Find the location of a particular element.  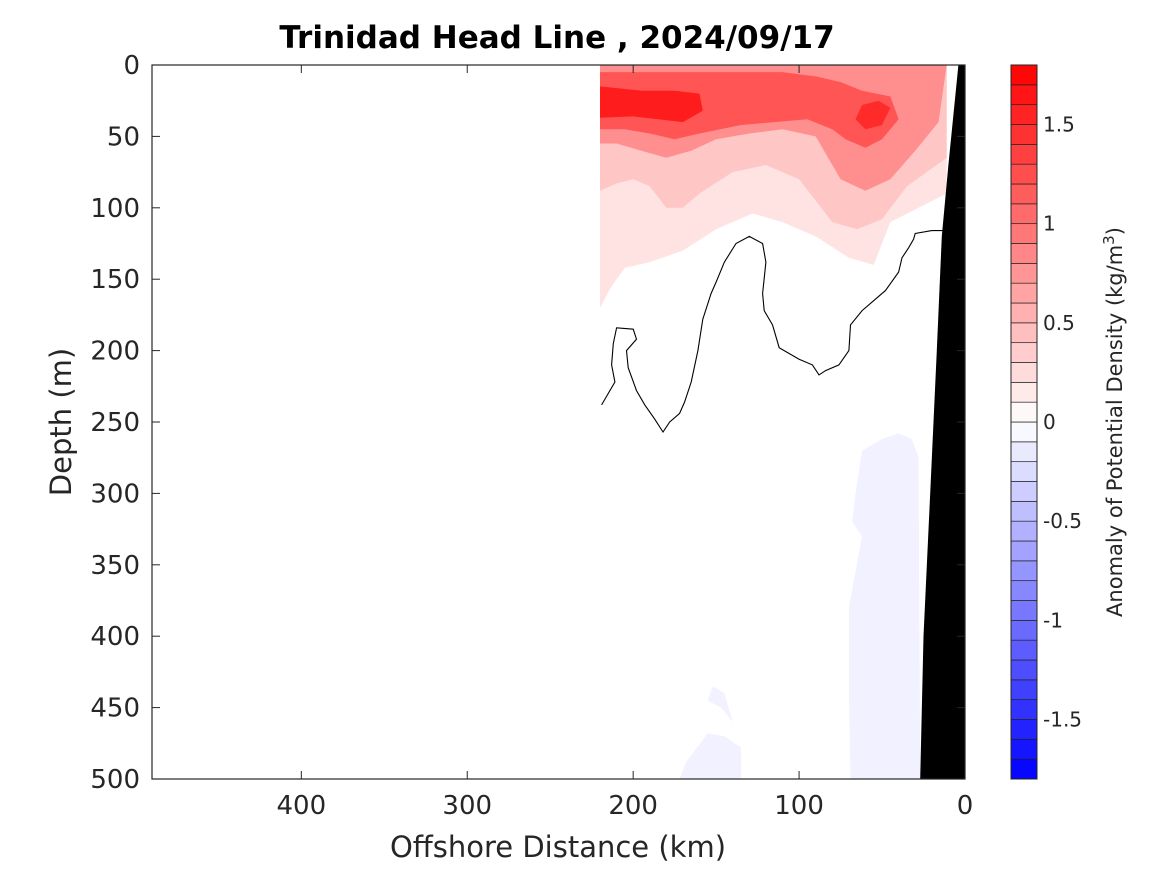

zero-contour is located at coordinates (773, 332).